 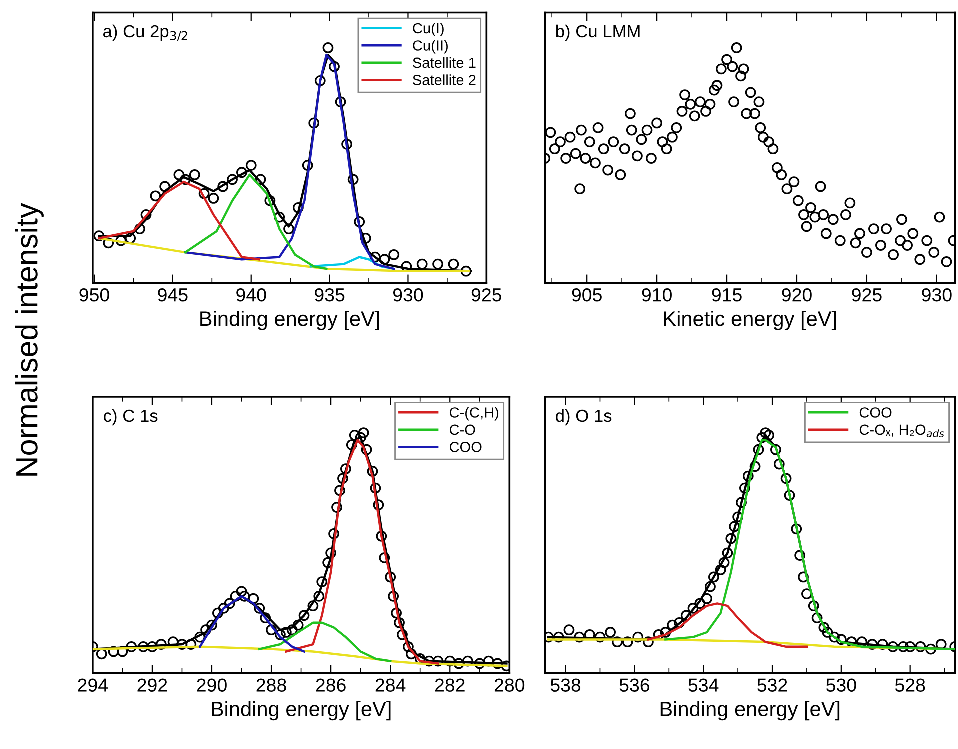 What do you see at coordinates (750, 320) in the screenshot?
I see `x-axis-title: Kinetic energy [eV]` at bounding box center [750, 320].